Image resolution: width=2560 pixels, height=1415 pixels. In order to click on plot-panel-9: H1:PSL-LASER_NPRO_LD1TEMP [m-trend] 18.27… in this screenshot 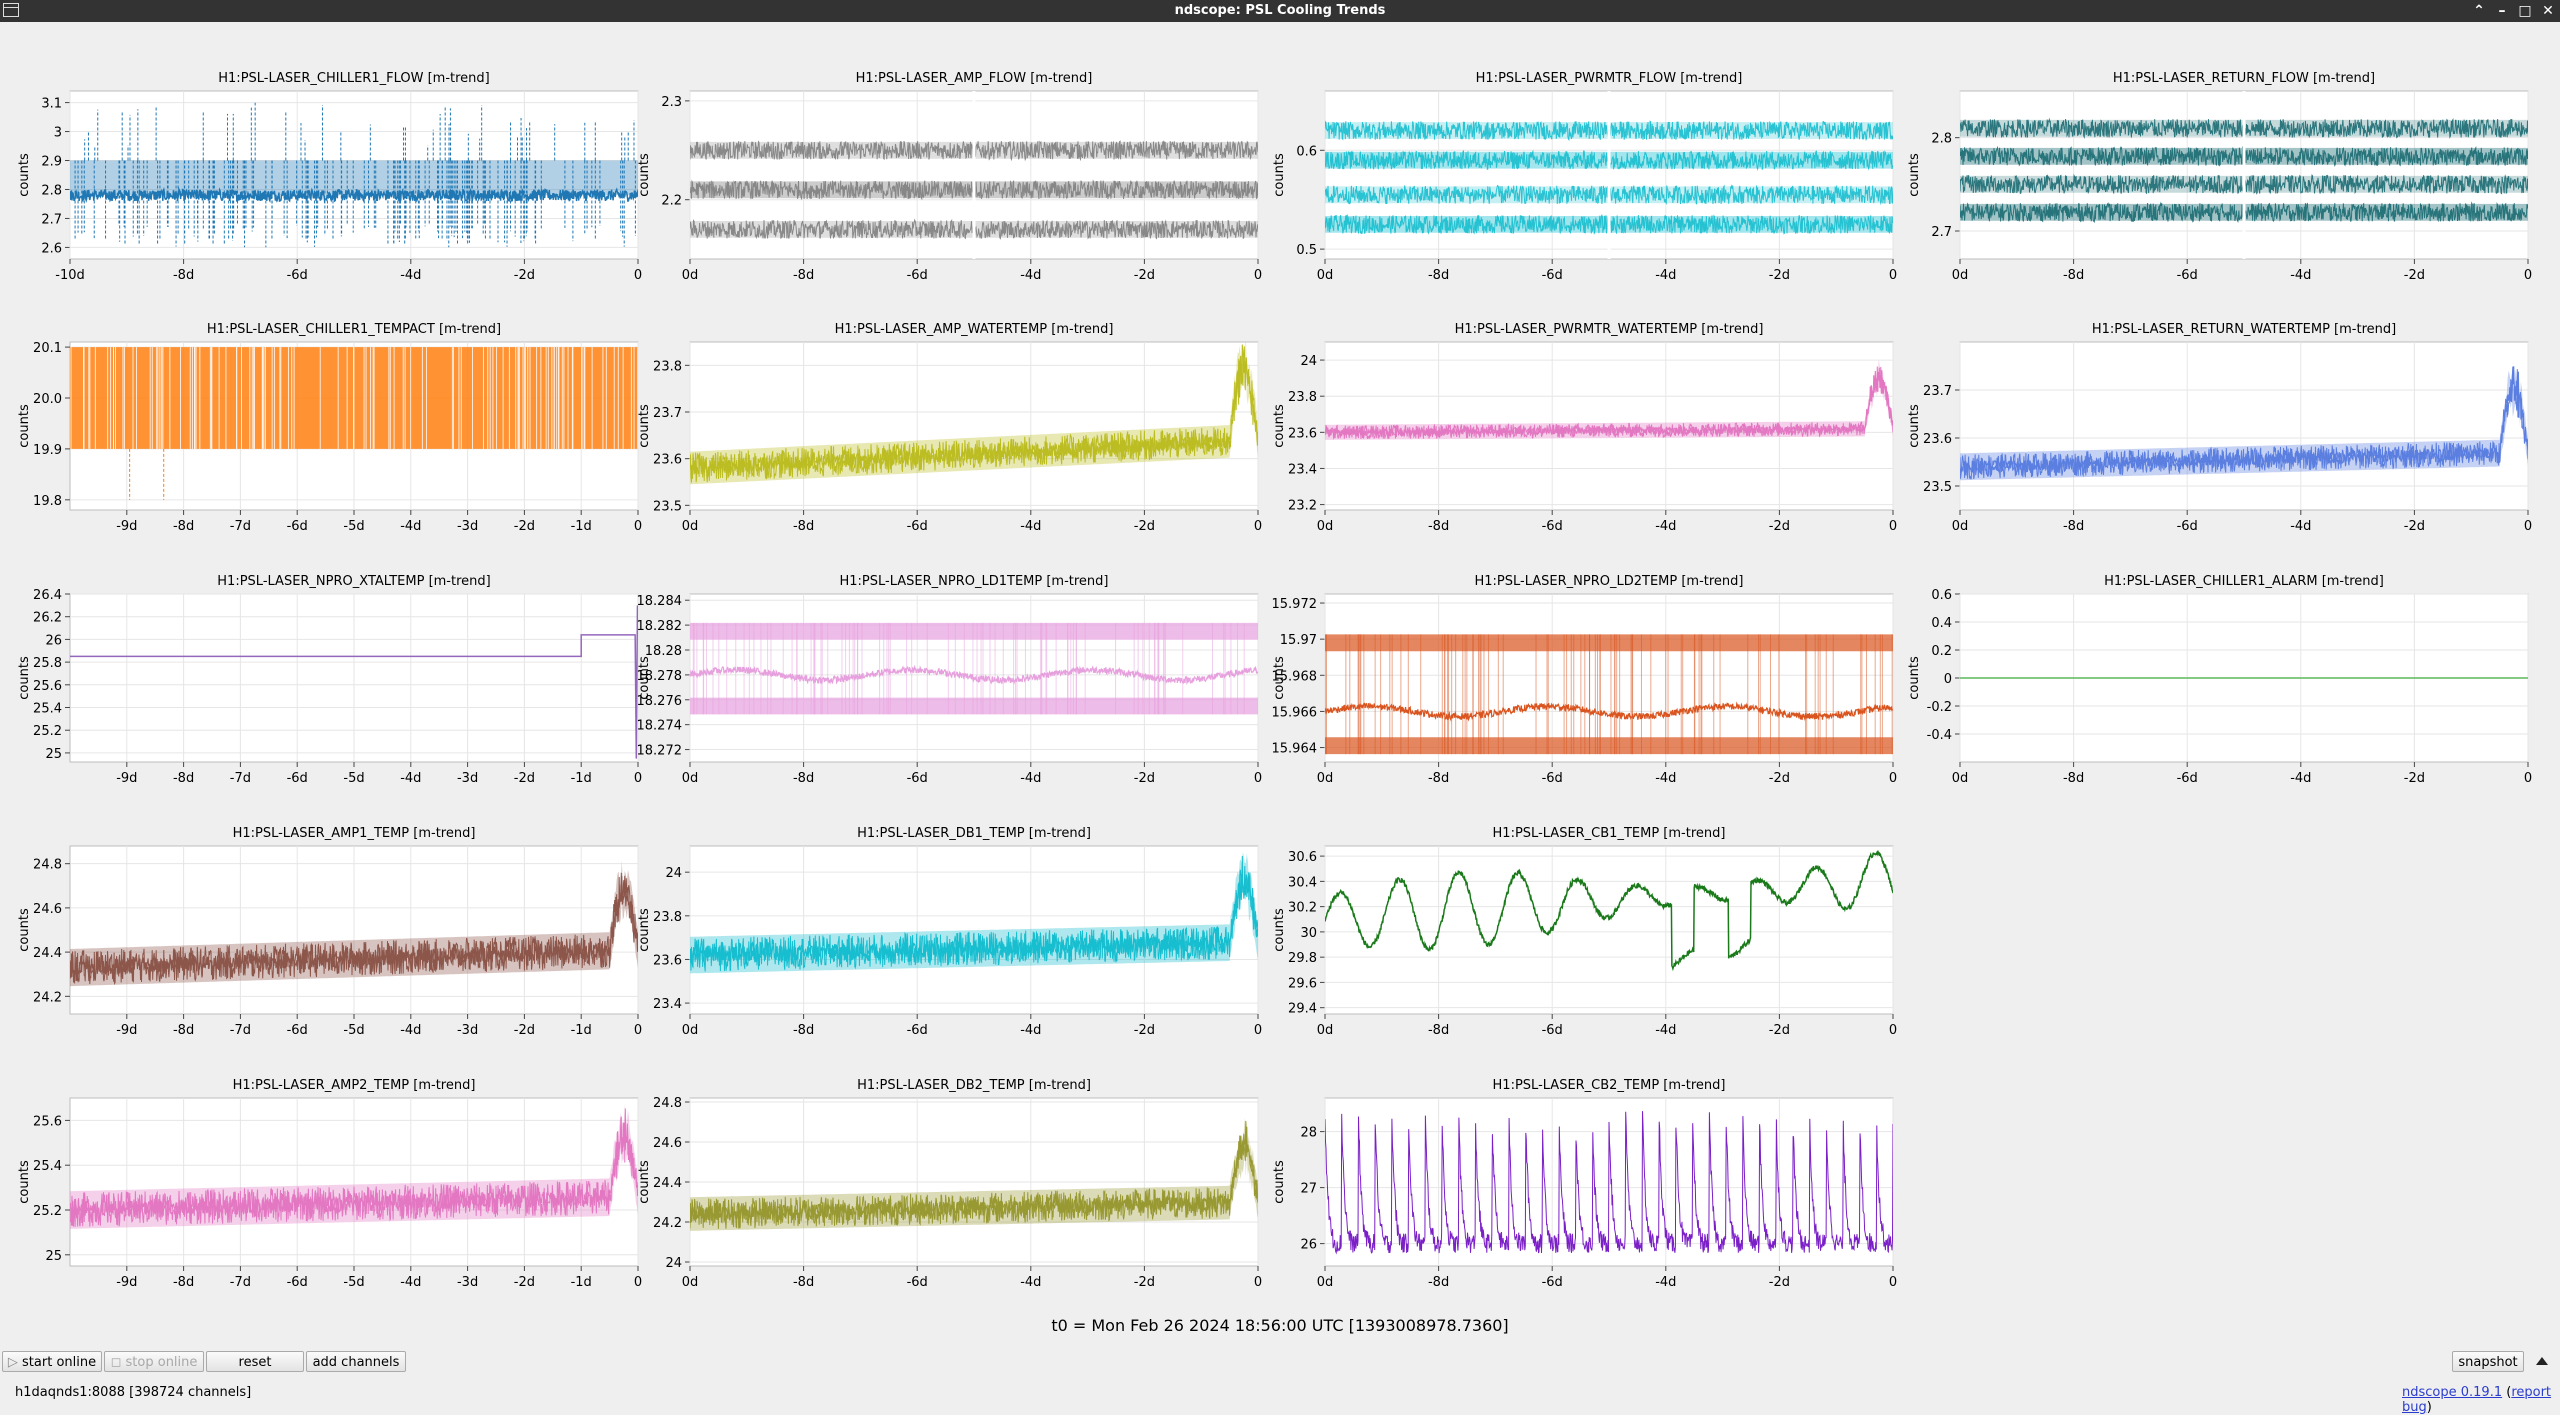, I will do `click(950, 680)`.